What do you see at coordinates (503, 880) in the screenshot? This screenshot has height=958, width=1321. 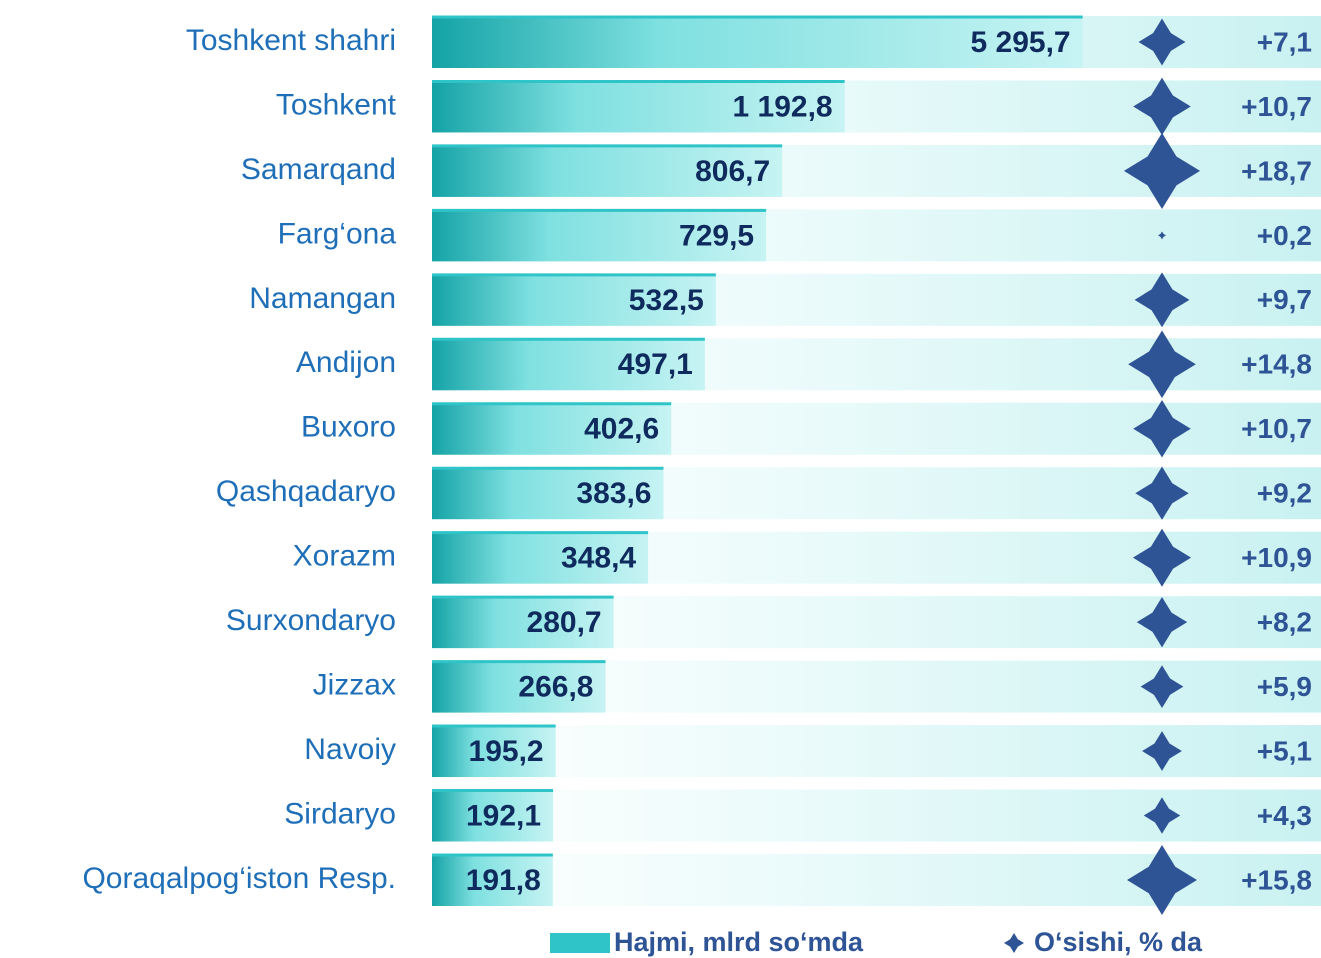 I see `value-label: 191,8` at bounding box center [503, 880].